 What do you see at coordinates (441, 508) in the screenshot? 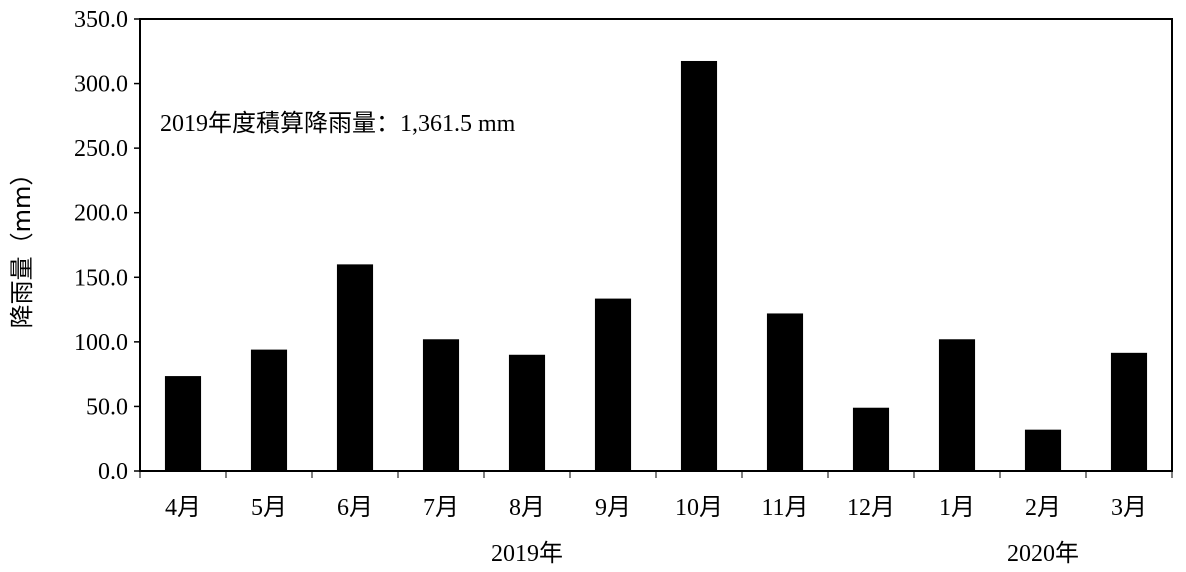
I see `category-label: 7月` at bounding box center [441, 508].